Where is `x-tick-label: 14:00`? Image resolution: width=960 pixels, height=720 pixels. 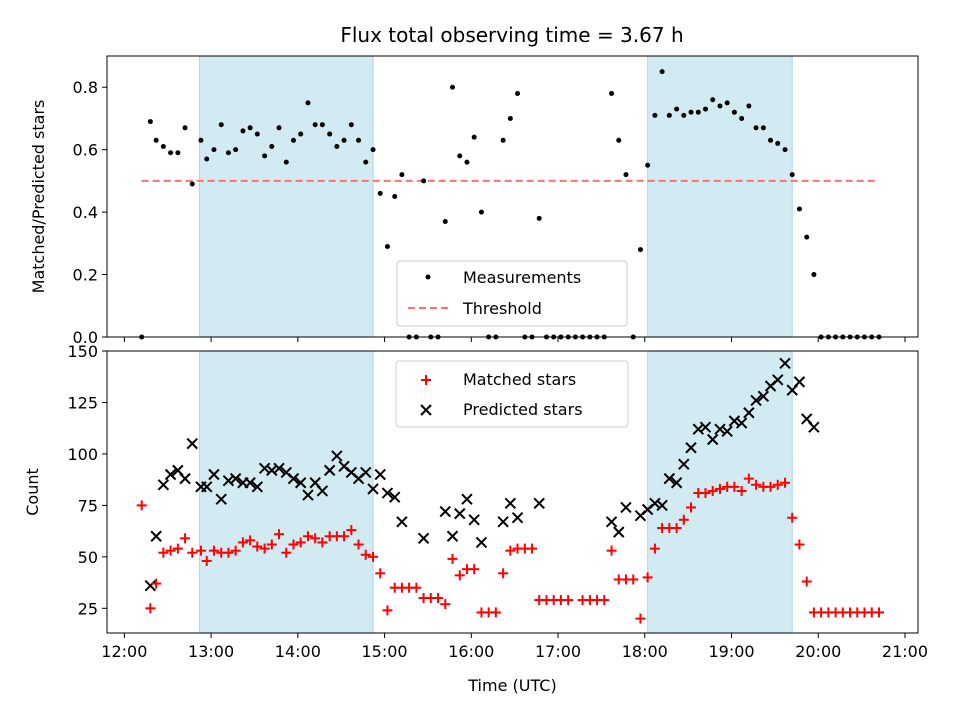
x-tick-label: 14:00 is located at coordinates (298, 651).